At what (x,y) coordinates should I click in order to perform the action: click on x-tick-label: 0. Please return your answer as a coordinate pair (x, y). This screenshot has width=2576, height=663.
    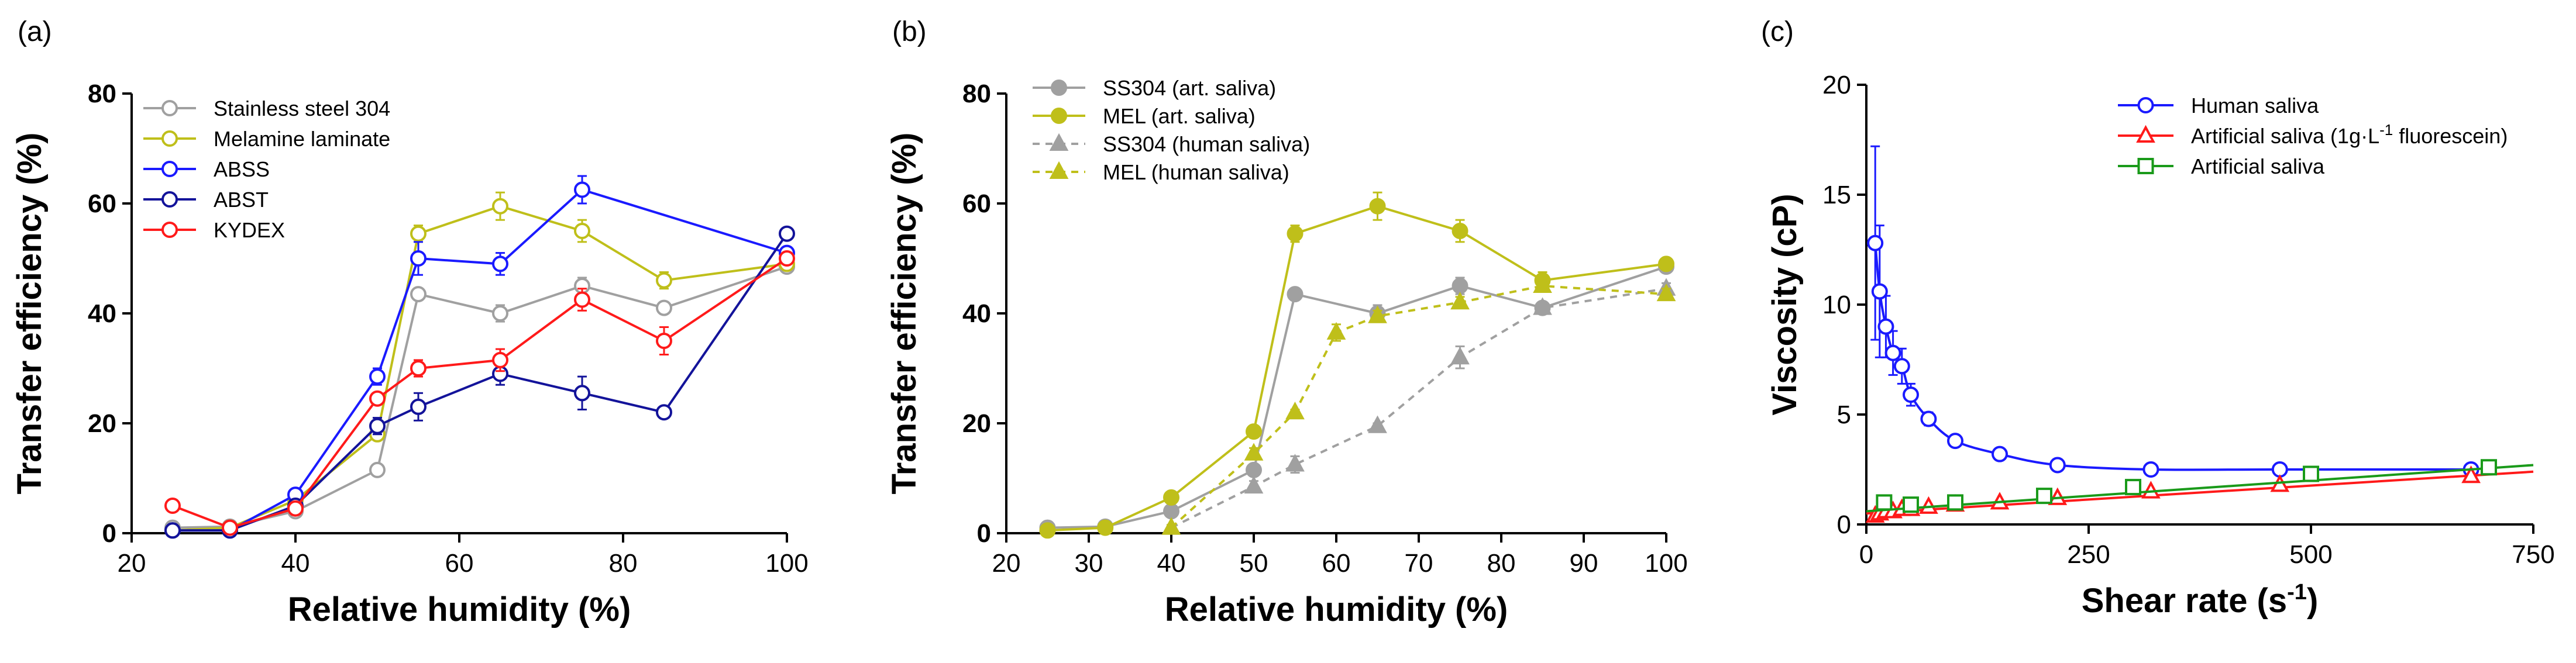
    Looking at the image, I should click on (1866, 554).